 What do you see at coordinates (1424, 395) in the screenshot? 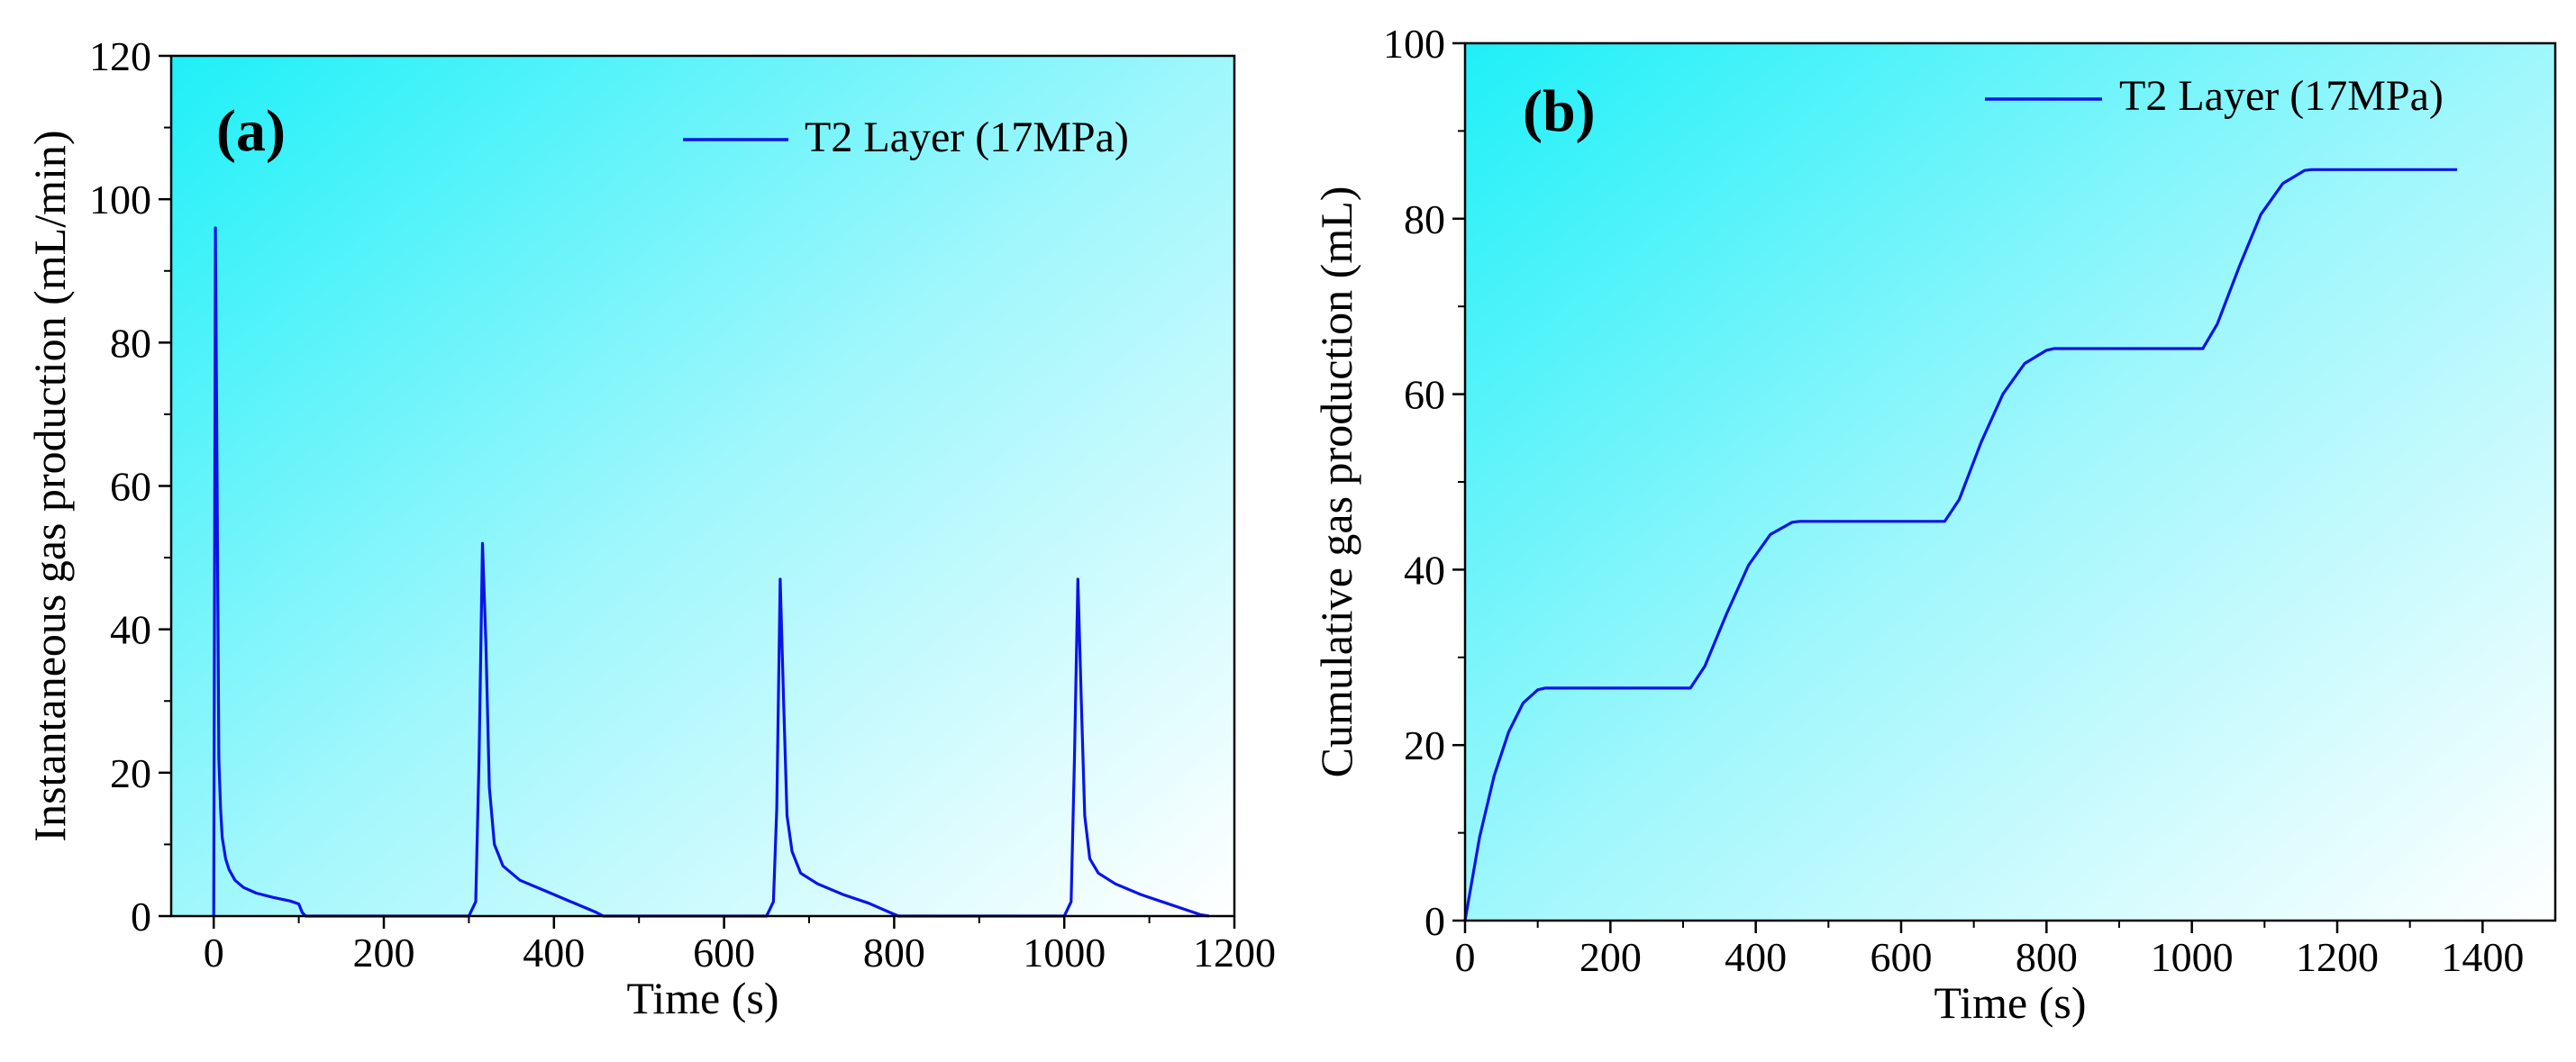
I see `y-tick-label-b: 60` at bounding box center [1424, 395].